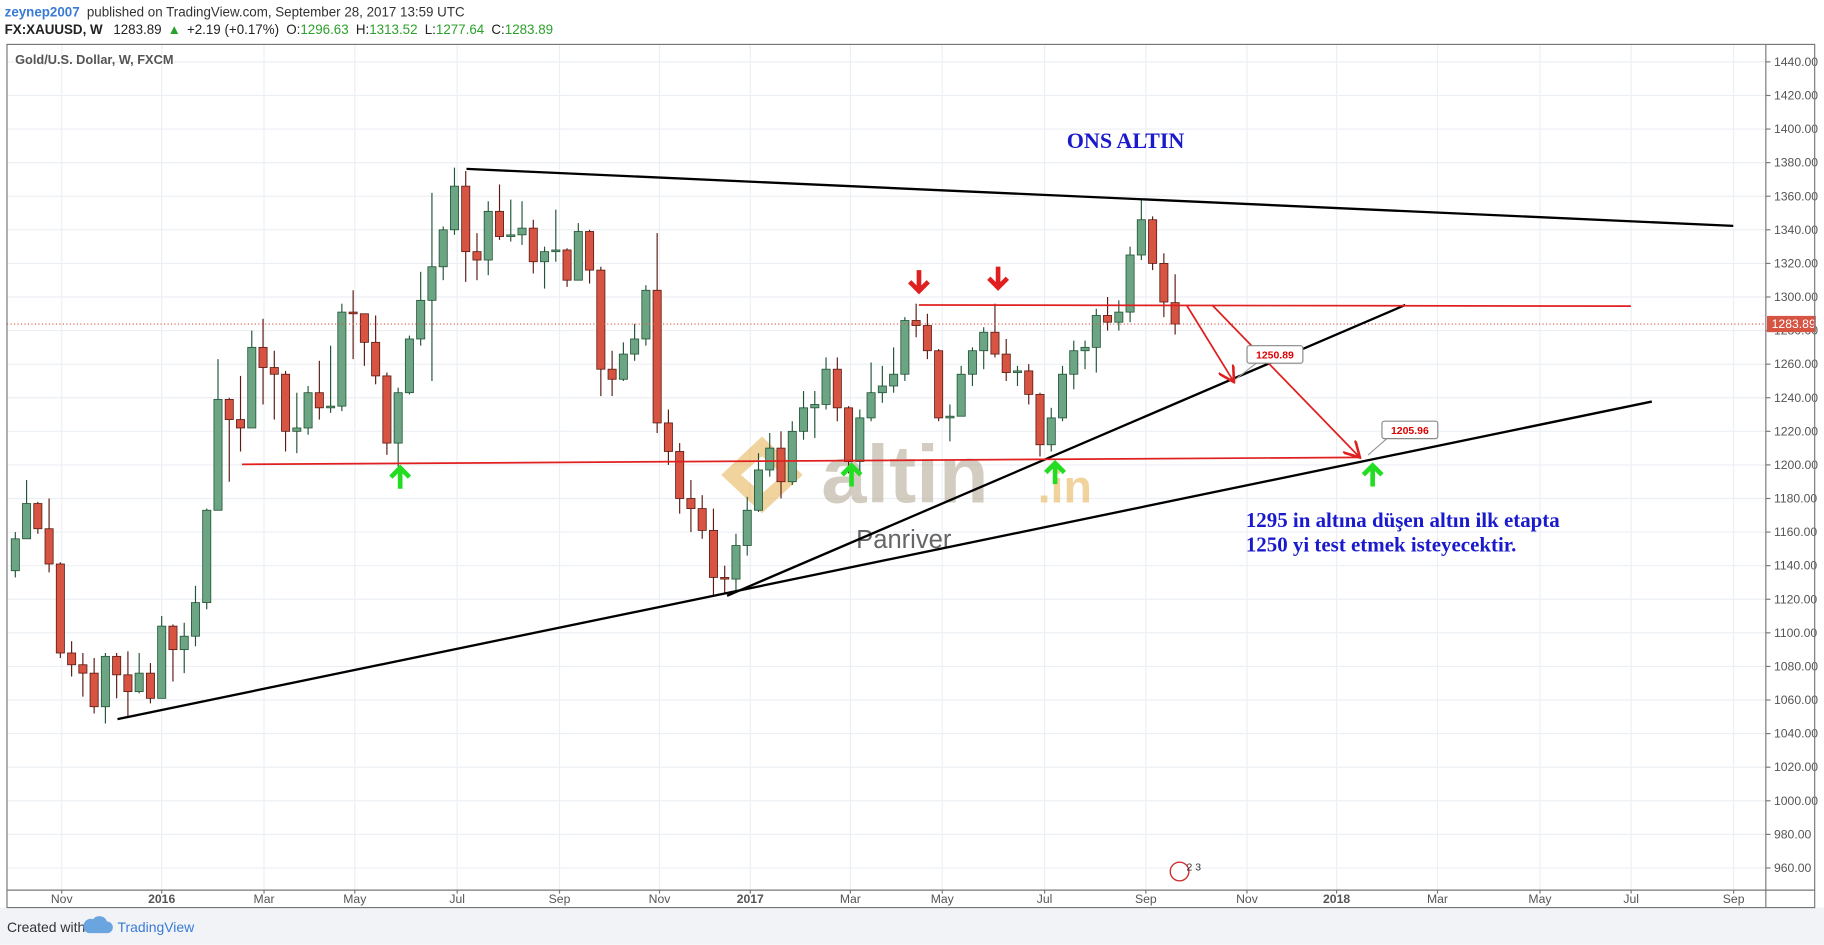  Describe the element at coordinates (1796, 465) in the screenshot. I see `y-tick-label: 1200.00` at that location.